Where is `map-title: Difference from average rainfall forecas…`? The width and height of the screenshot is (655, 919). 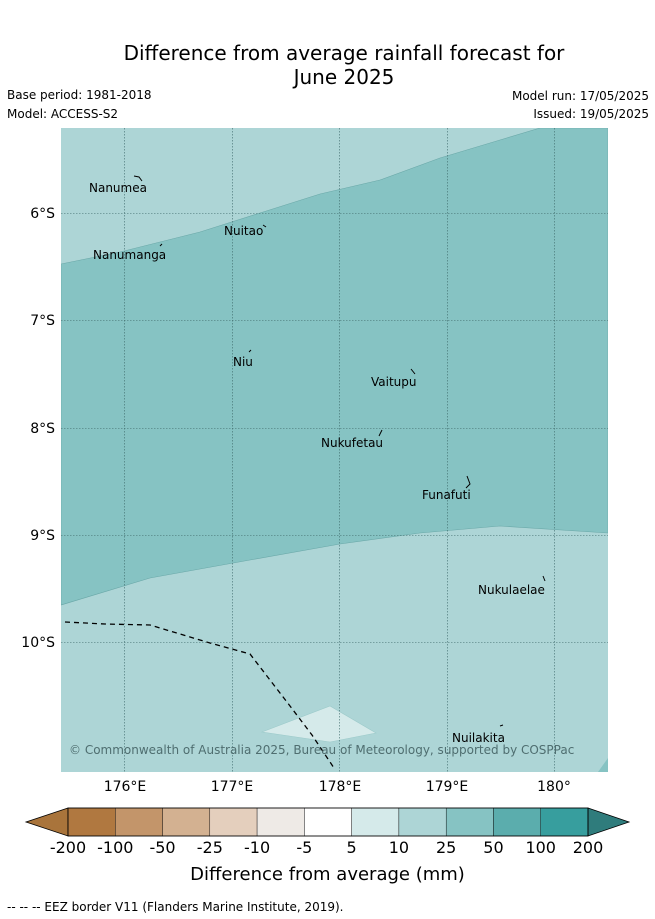
map-title: Difference from average rainfall forecas… is located at coordinates (327, 65).